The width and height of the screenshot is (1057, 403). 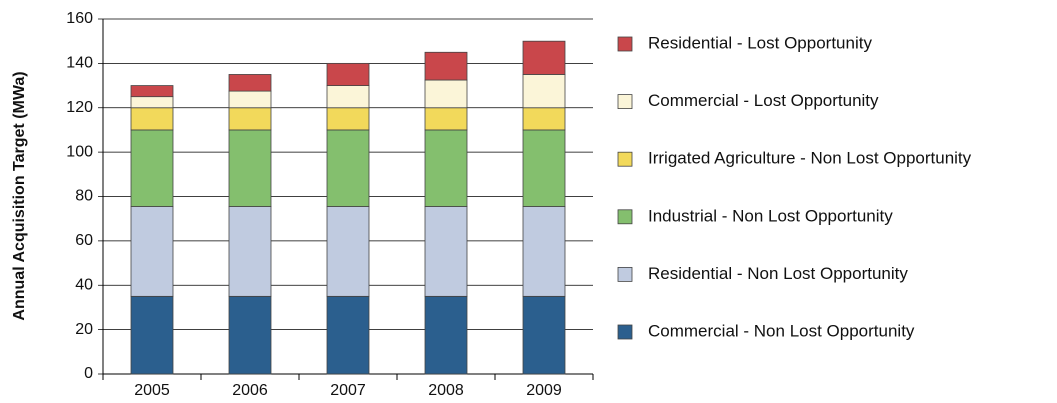 What do you see at coordinates (348, 390) in the screenshot?
I see `x-tick-label: 2007` at bounding box center [348, 390].